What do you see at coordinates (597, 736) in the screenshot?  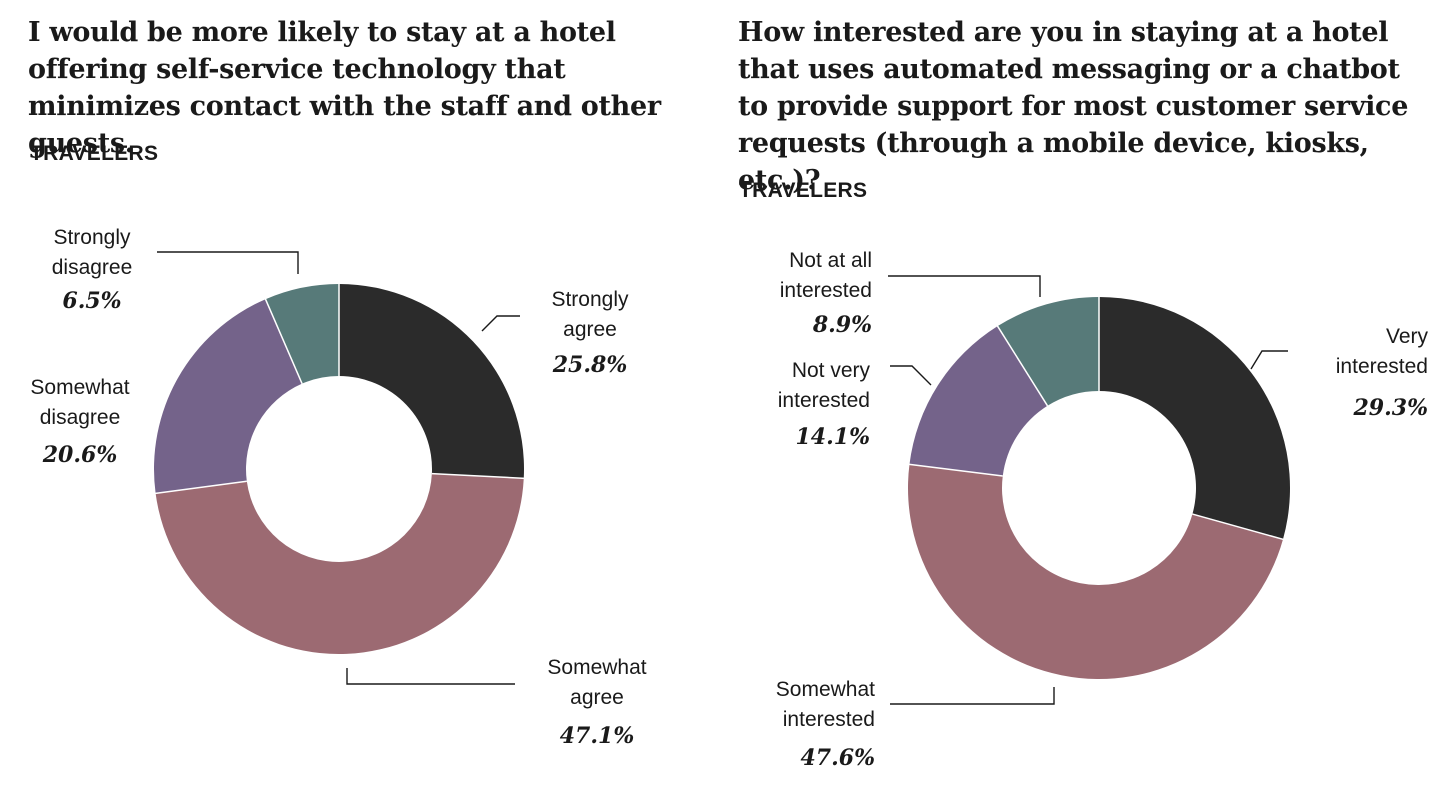 I see `slice-value-somewhat-agree: 47.1%` at bounding box center [597, 736].